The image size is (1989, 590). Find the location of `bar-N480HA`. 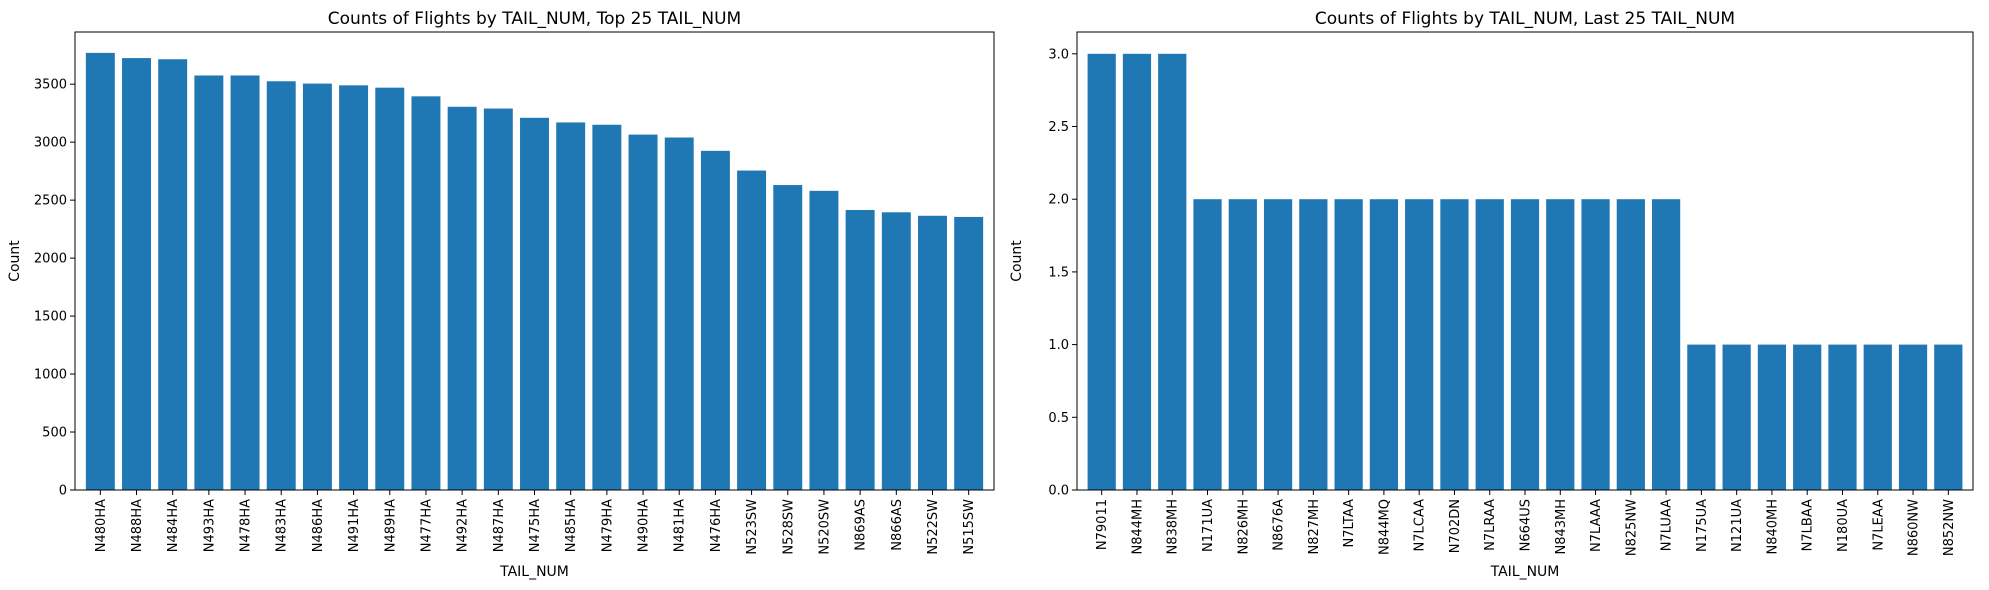

bar-N480HA is located at coordinates (100, 271).